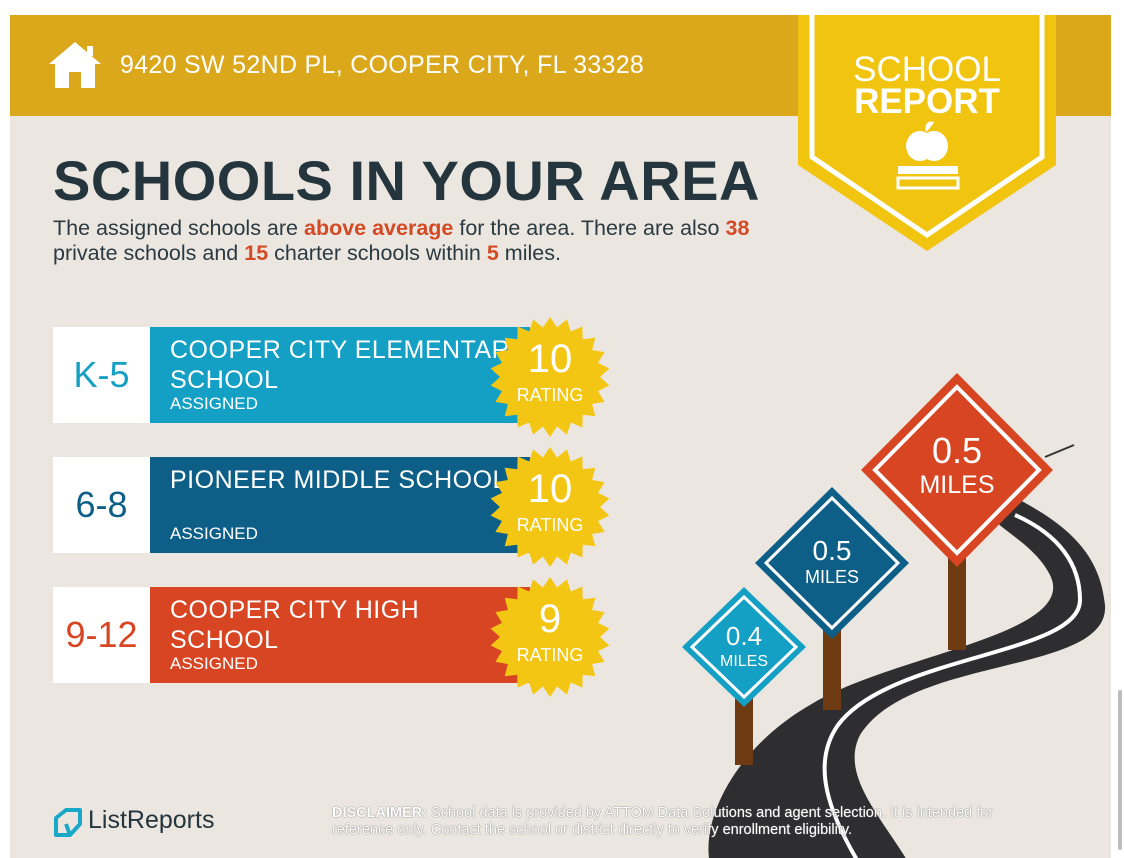 This screenshot has width=1124, height=858. What do you see at coordinates (151, 820) in the screenshot?
I see `brand-name: ListReports` at bounding box center [151, 820].